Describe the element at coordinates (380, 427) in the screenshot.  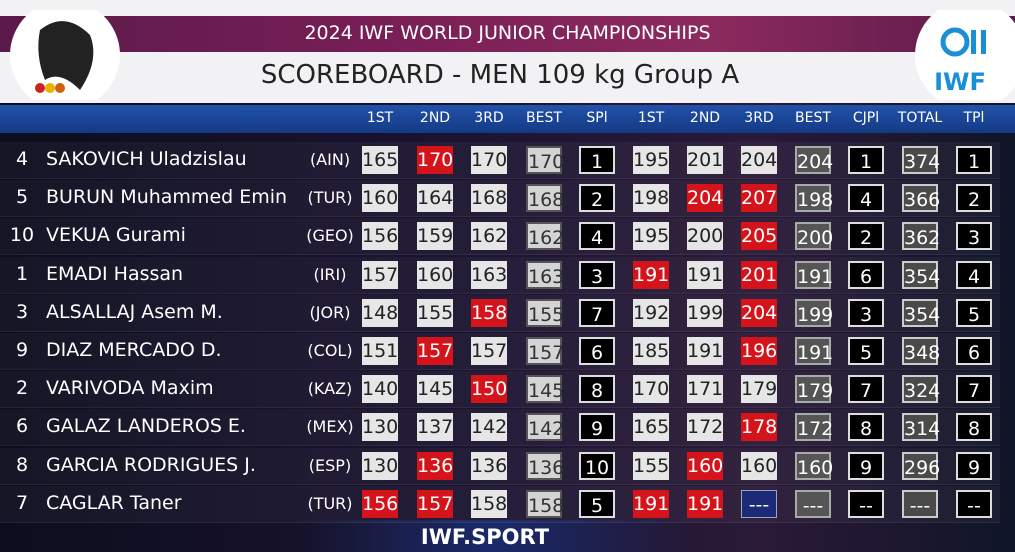
I see `score-cell: 130` at that location.